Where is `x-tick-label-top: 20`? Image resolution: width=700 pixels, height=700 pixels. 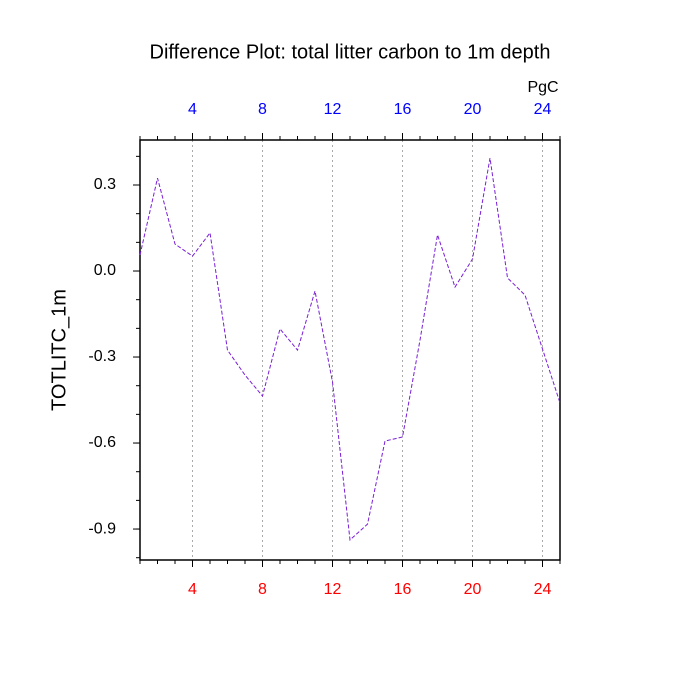 x-tick-label-top: 20 is located at coordinates (473, 109).